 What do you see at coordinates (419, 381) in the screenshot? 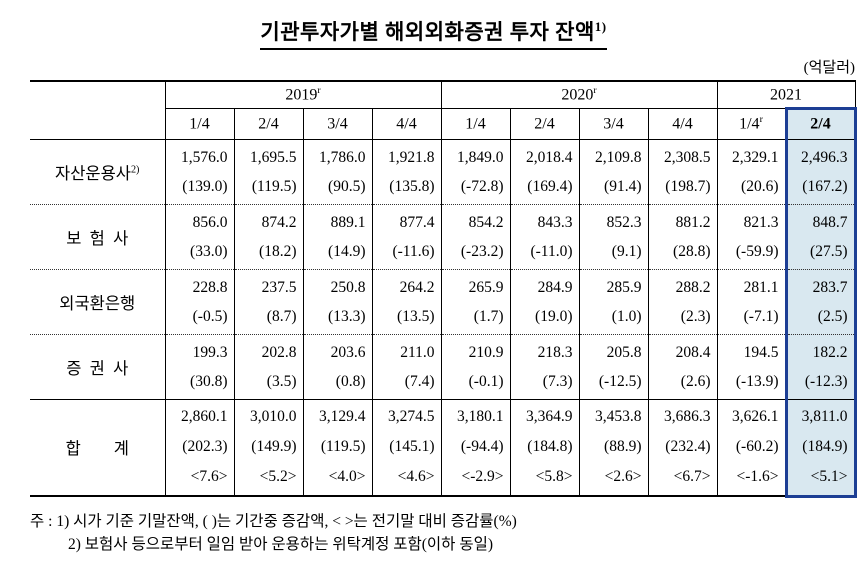
I see `cell-change: (7.4)` at bounding box center [419, 381].